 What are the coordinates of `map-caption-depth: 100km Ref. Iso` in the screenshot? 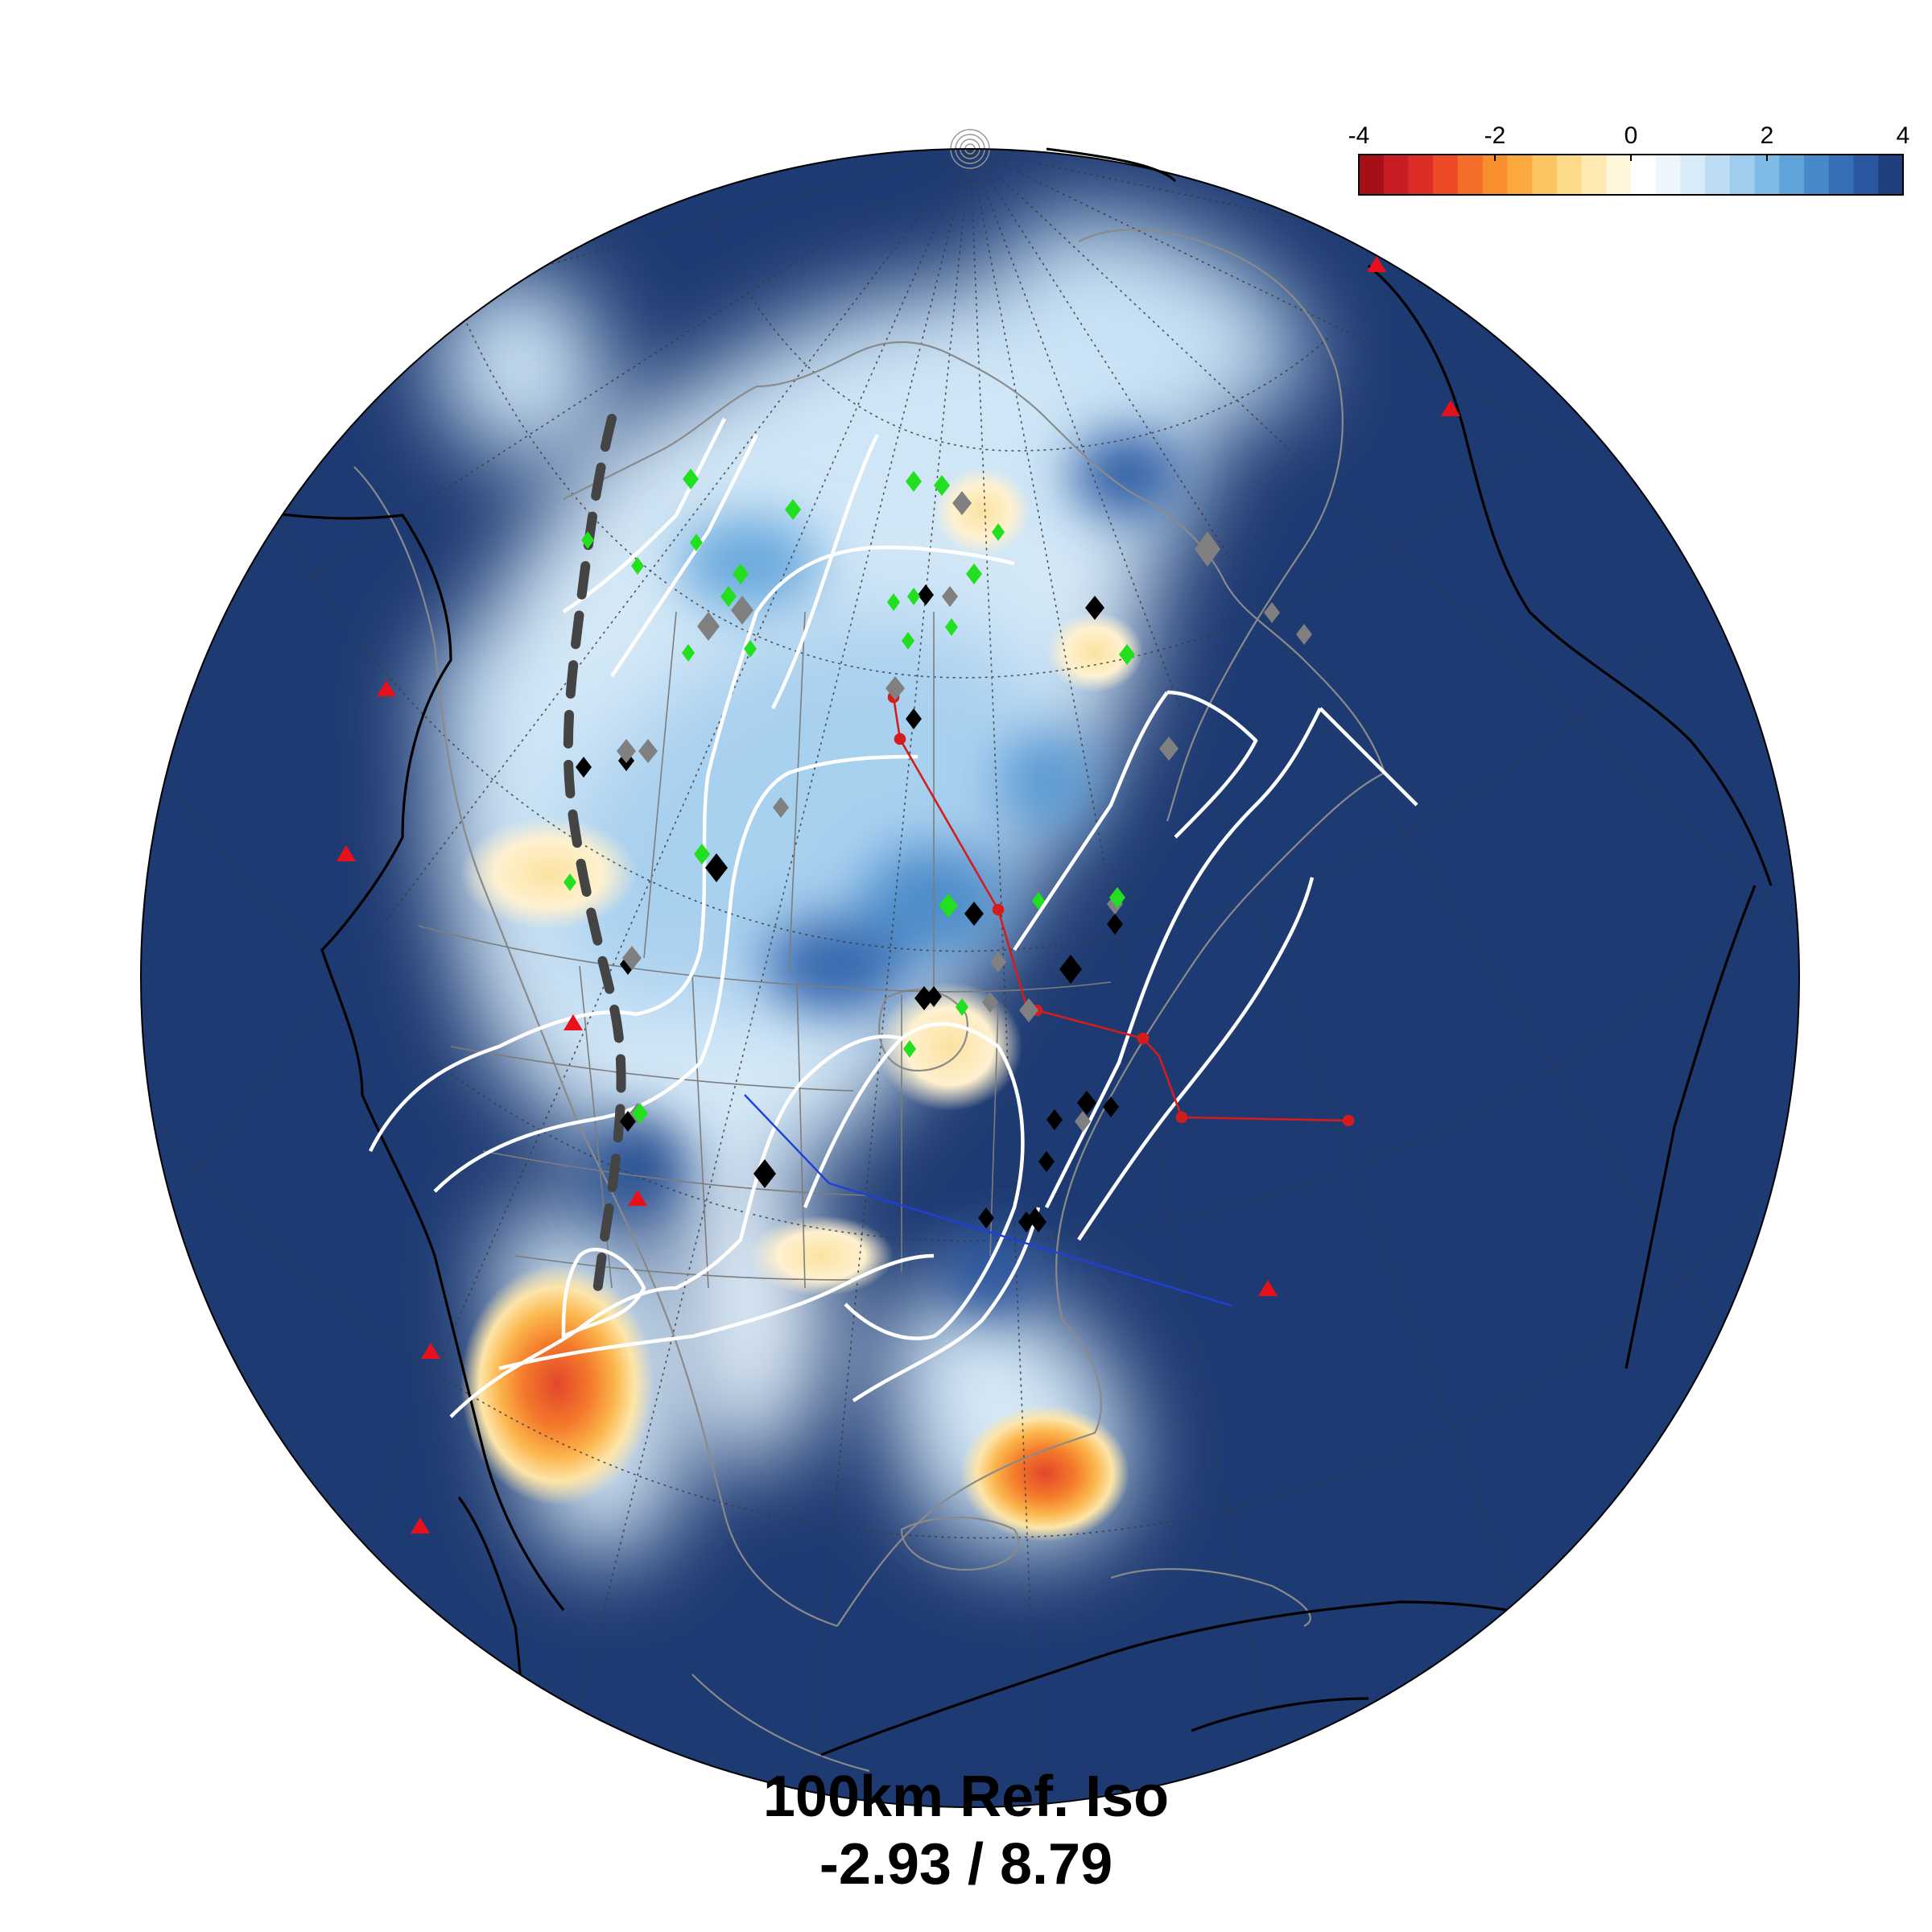 It's located at (966, 1797).